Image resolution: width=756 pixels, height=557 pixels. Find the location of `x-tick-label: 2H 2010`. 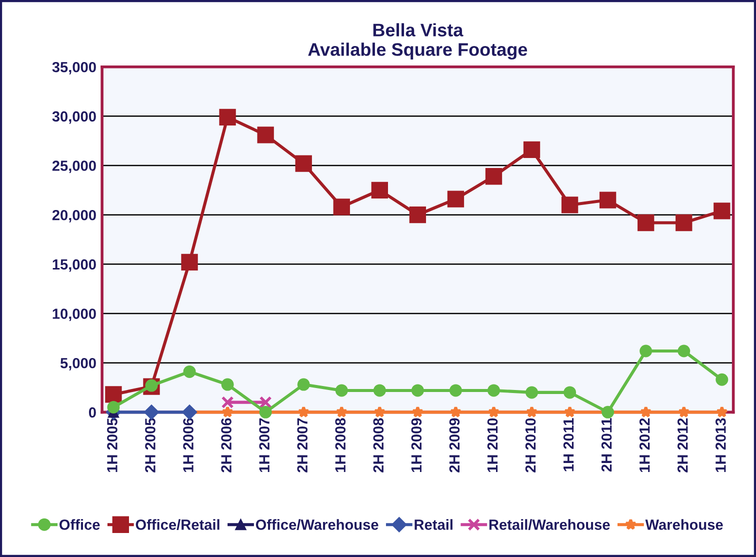

x-tick-label: 2H 2010 is located at coordinates (530, 445).